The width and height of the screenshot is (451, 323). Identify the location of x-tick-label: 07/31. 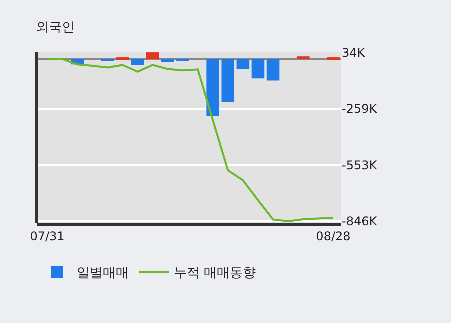
(47, 236).